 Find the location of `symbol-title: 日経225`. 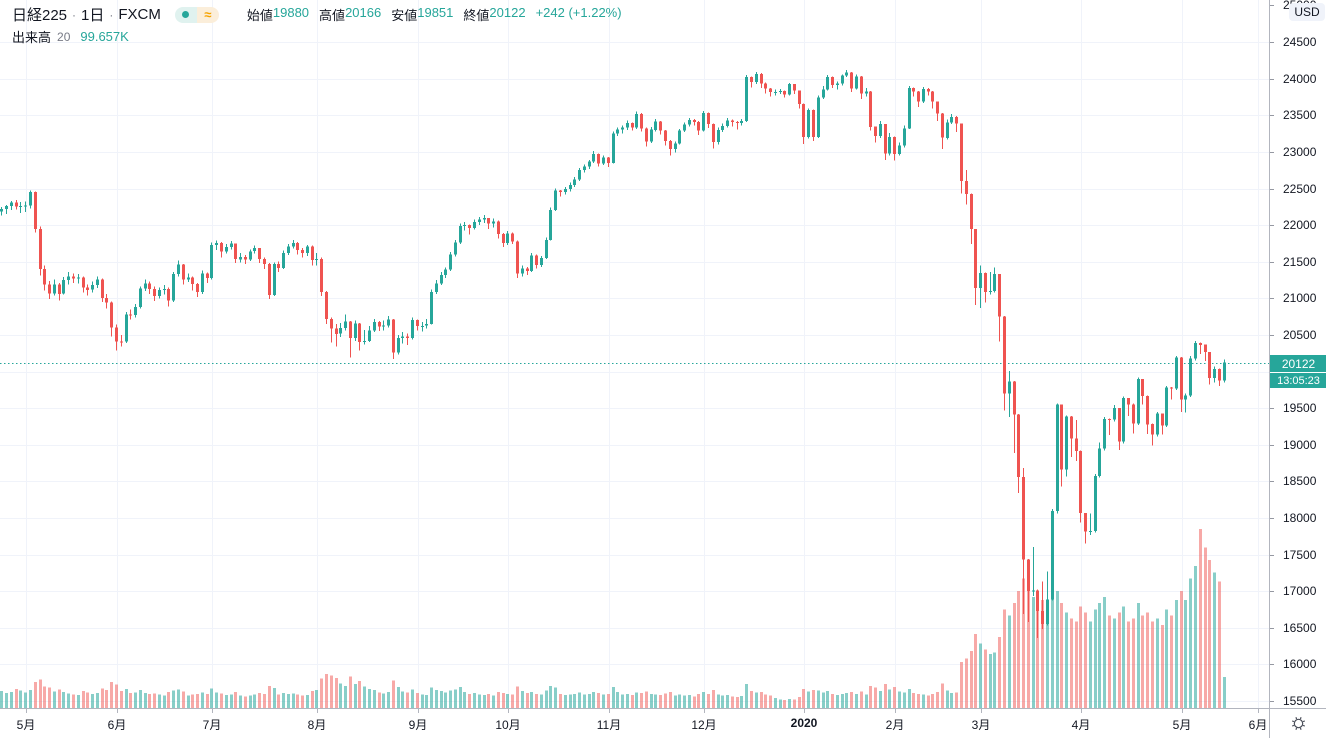

symbol-title: 日経225 is located at coordinates (40, 15).